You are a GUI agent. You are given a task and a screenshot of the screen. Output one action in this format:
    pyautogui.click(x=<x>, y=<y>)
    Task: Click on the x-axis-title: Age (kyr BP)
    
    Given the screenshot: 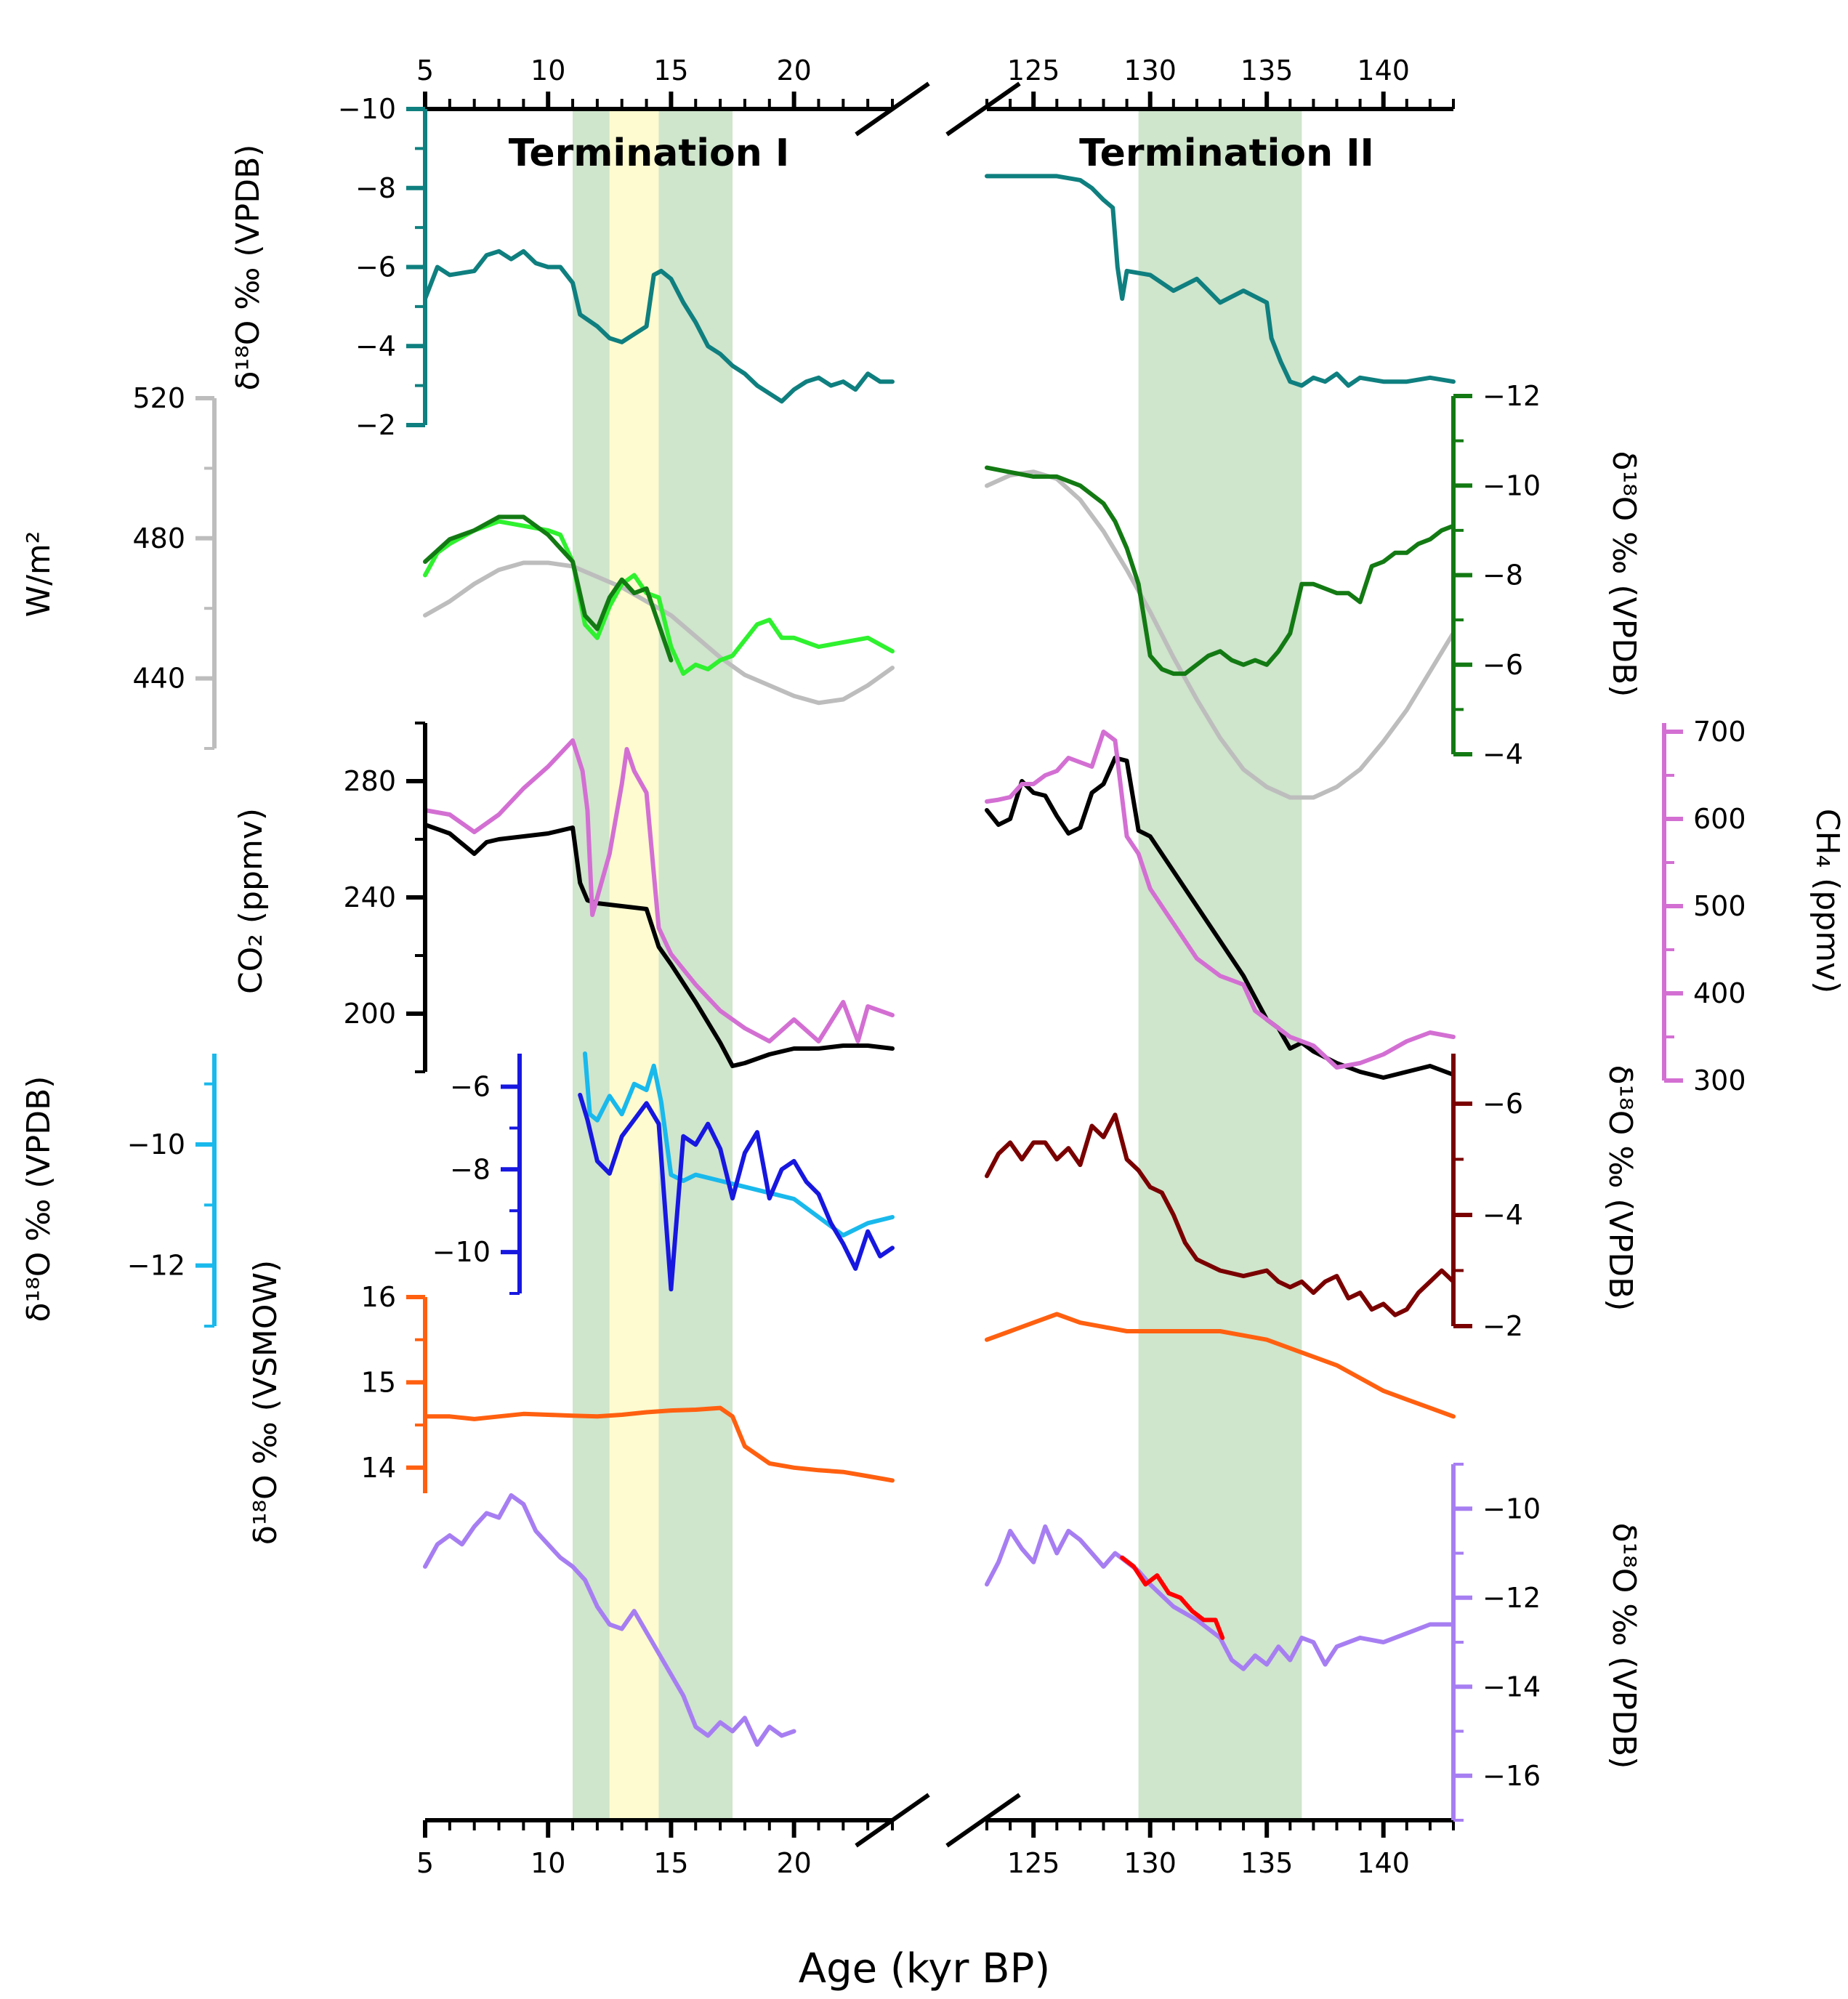 What is the action you would take?
    pyautogui.click(x=924, y=1968)
    